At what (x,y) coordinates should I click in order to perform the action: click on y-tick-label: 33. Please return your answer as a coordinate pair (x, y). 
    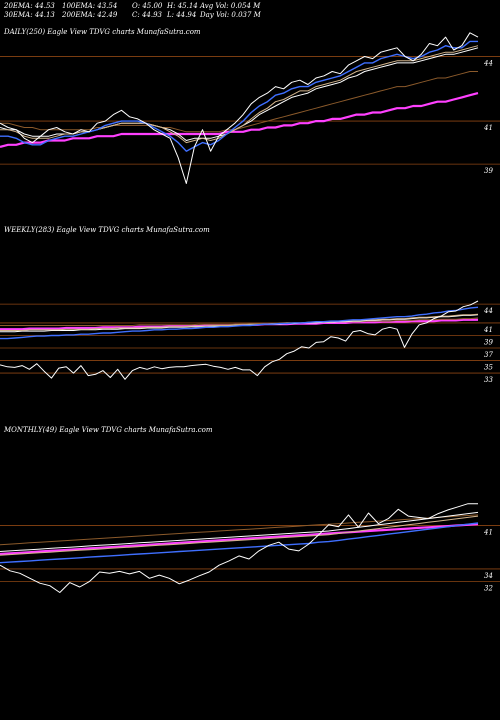
    Looking at the image, I should click on (488, 380).